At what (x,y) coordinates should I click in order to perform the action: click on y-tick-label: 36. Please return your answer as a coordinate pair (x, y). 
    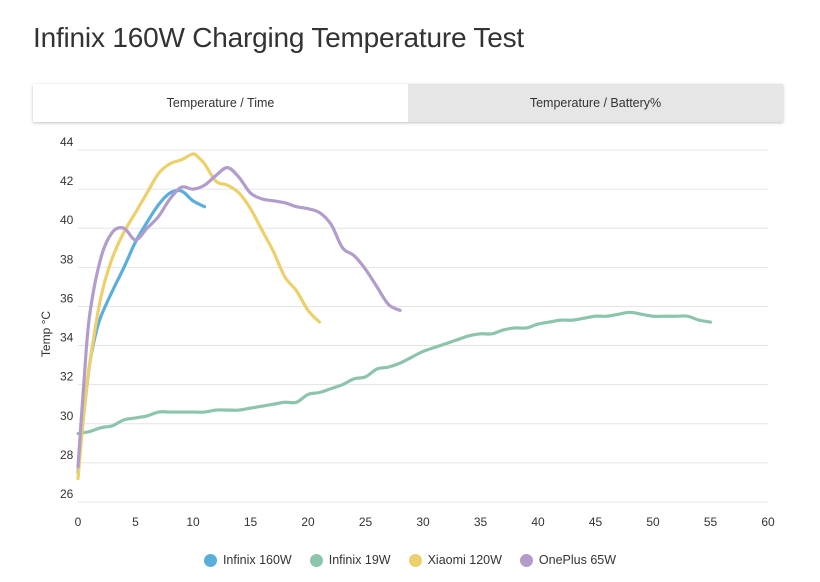
    Looking at the image, I should click on (67, 298).